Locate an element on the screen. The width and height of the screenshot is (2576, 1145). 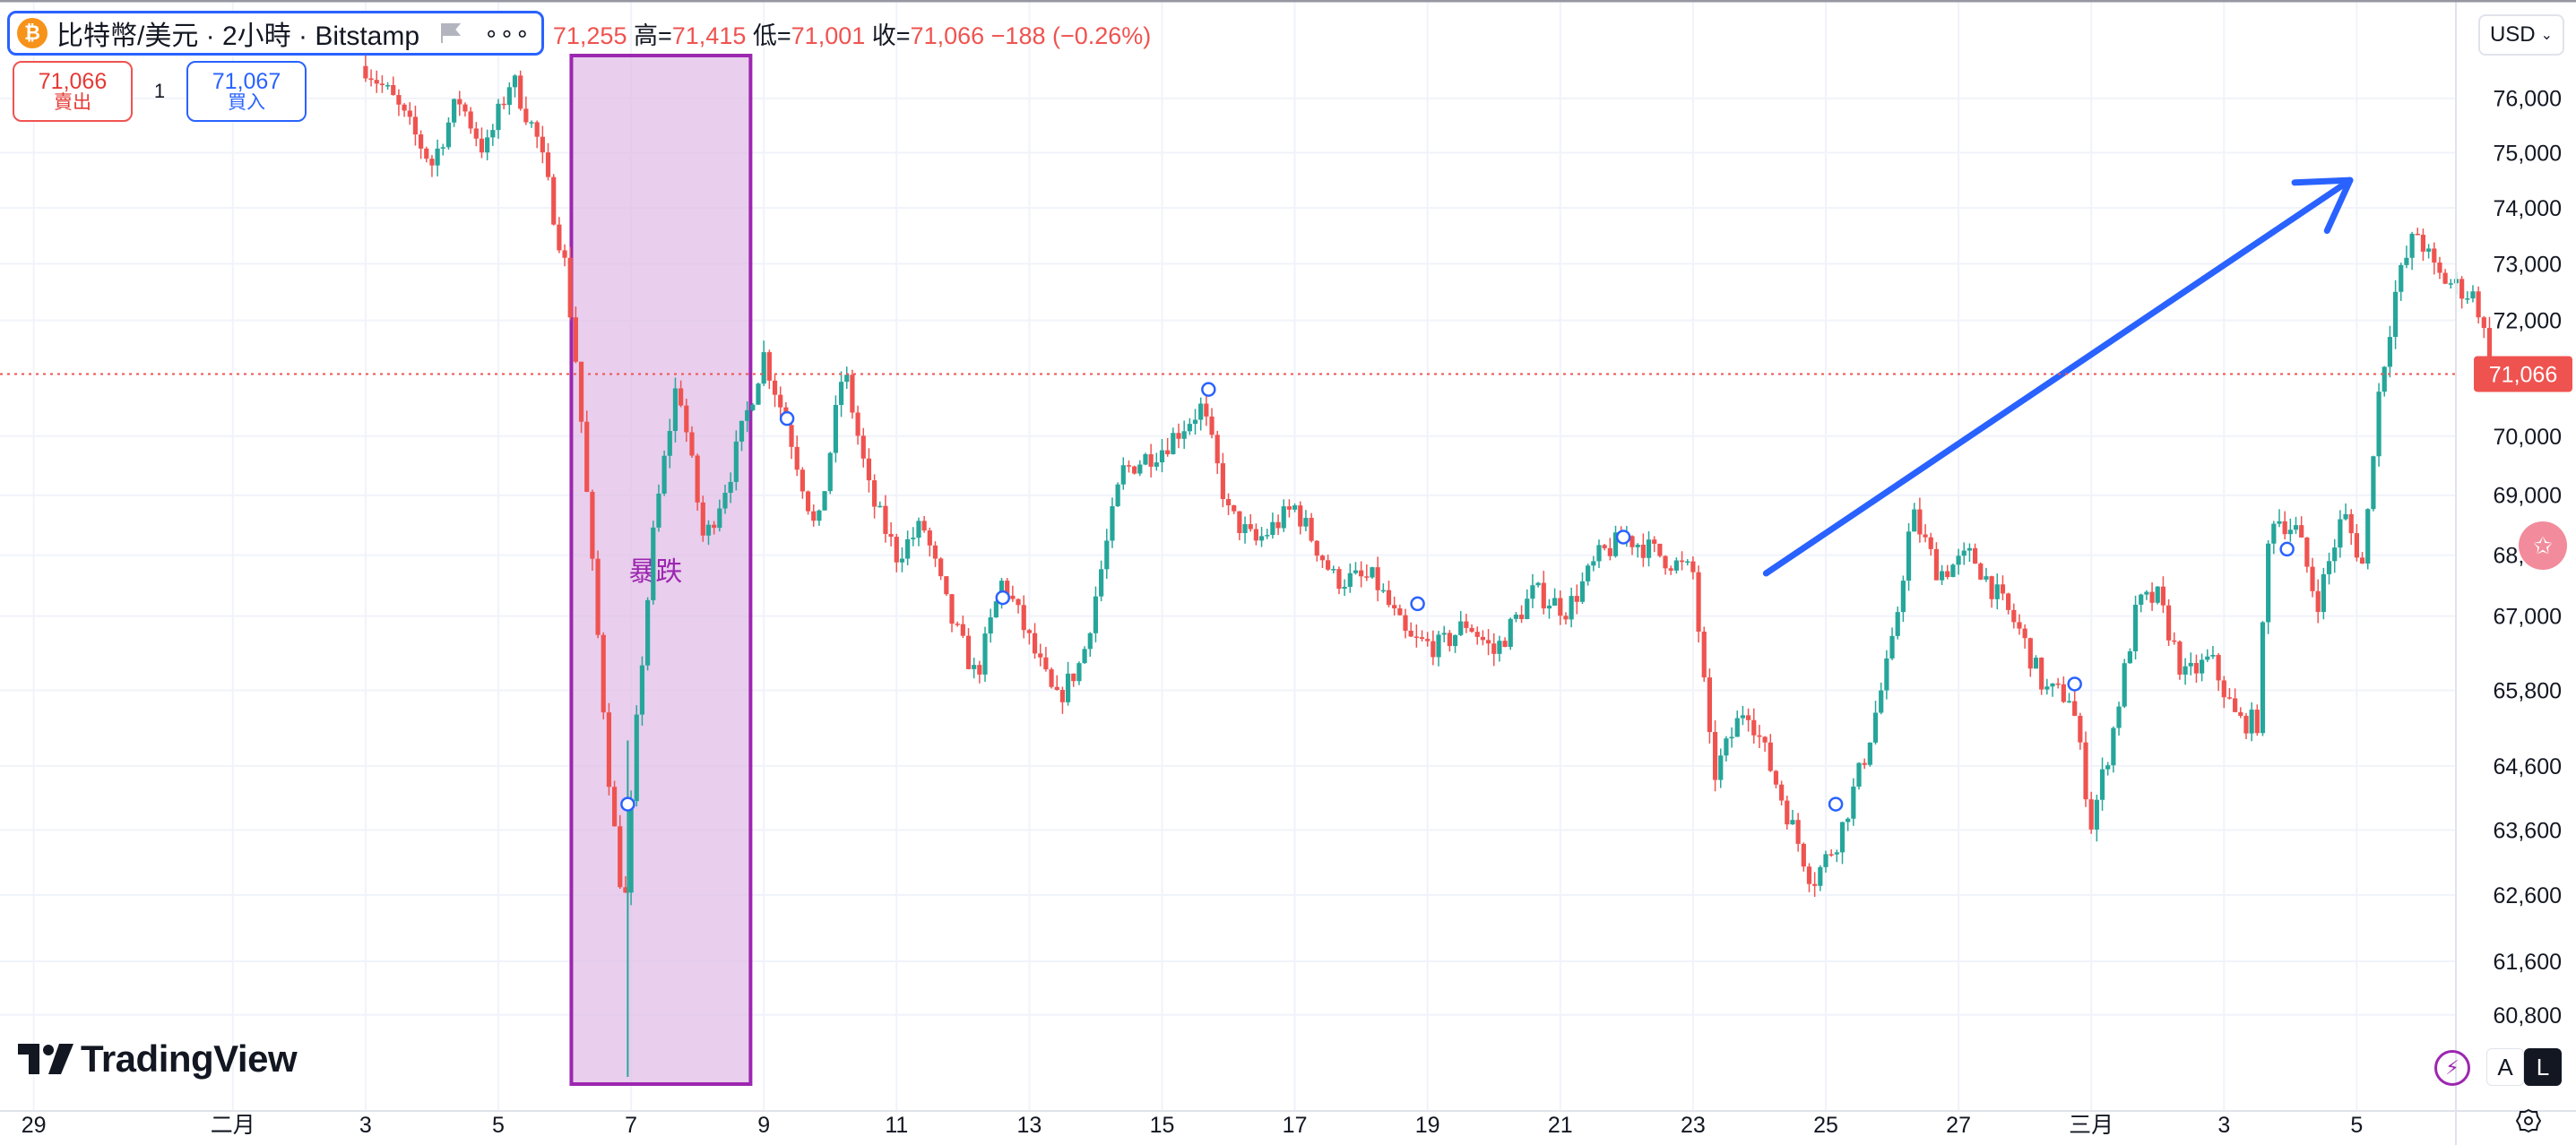
x-tick-label: 27 is located at coordinates (1958, 1125).